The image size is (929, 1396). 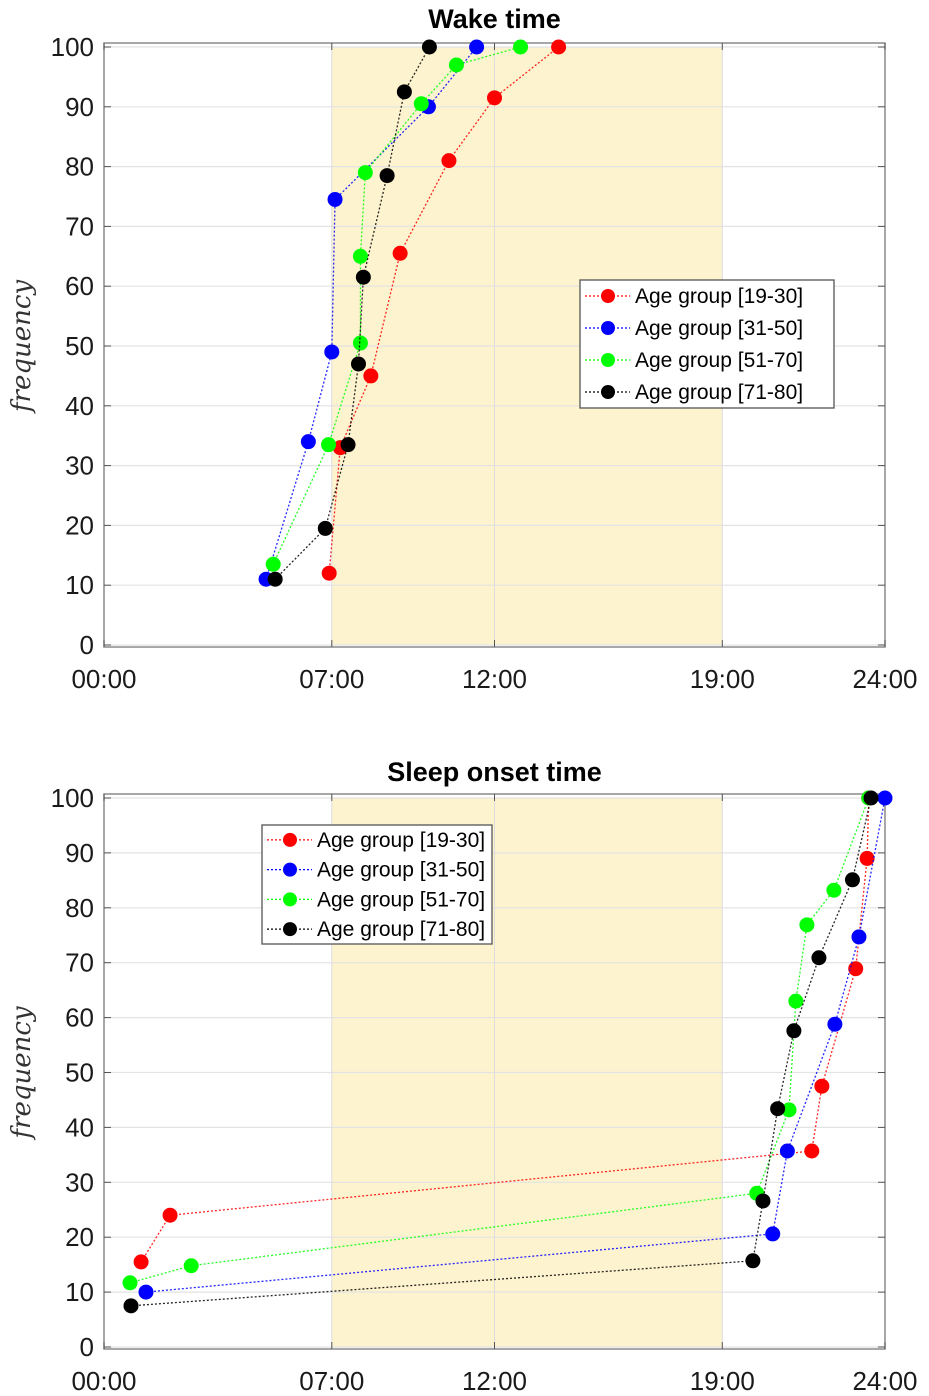 I want to click on chart-title: Wake time, so click(x=494, y=19).